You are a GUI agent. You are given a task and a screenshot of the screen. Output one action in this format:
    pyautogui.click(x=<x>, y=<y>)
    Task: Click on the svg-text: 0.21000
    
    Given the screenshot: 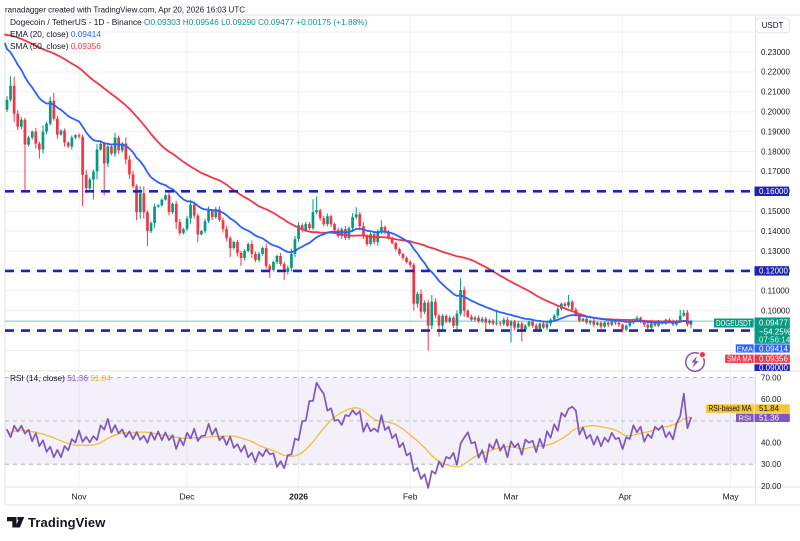 What is the action you would take?
    pyautogui.click(x=775, y=92)
    